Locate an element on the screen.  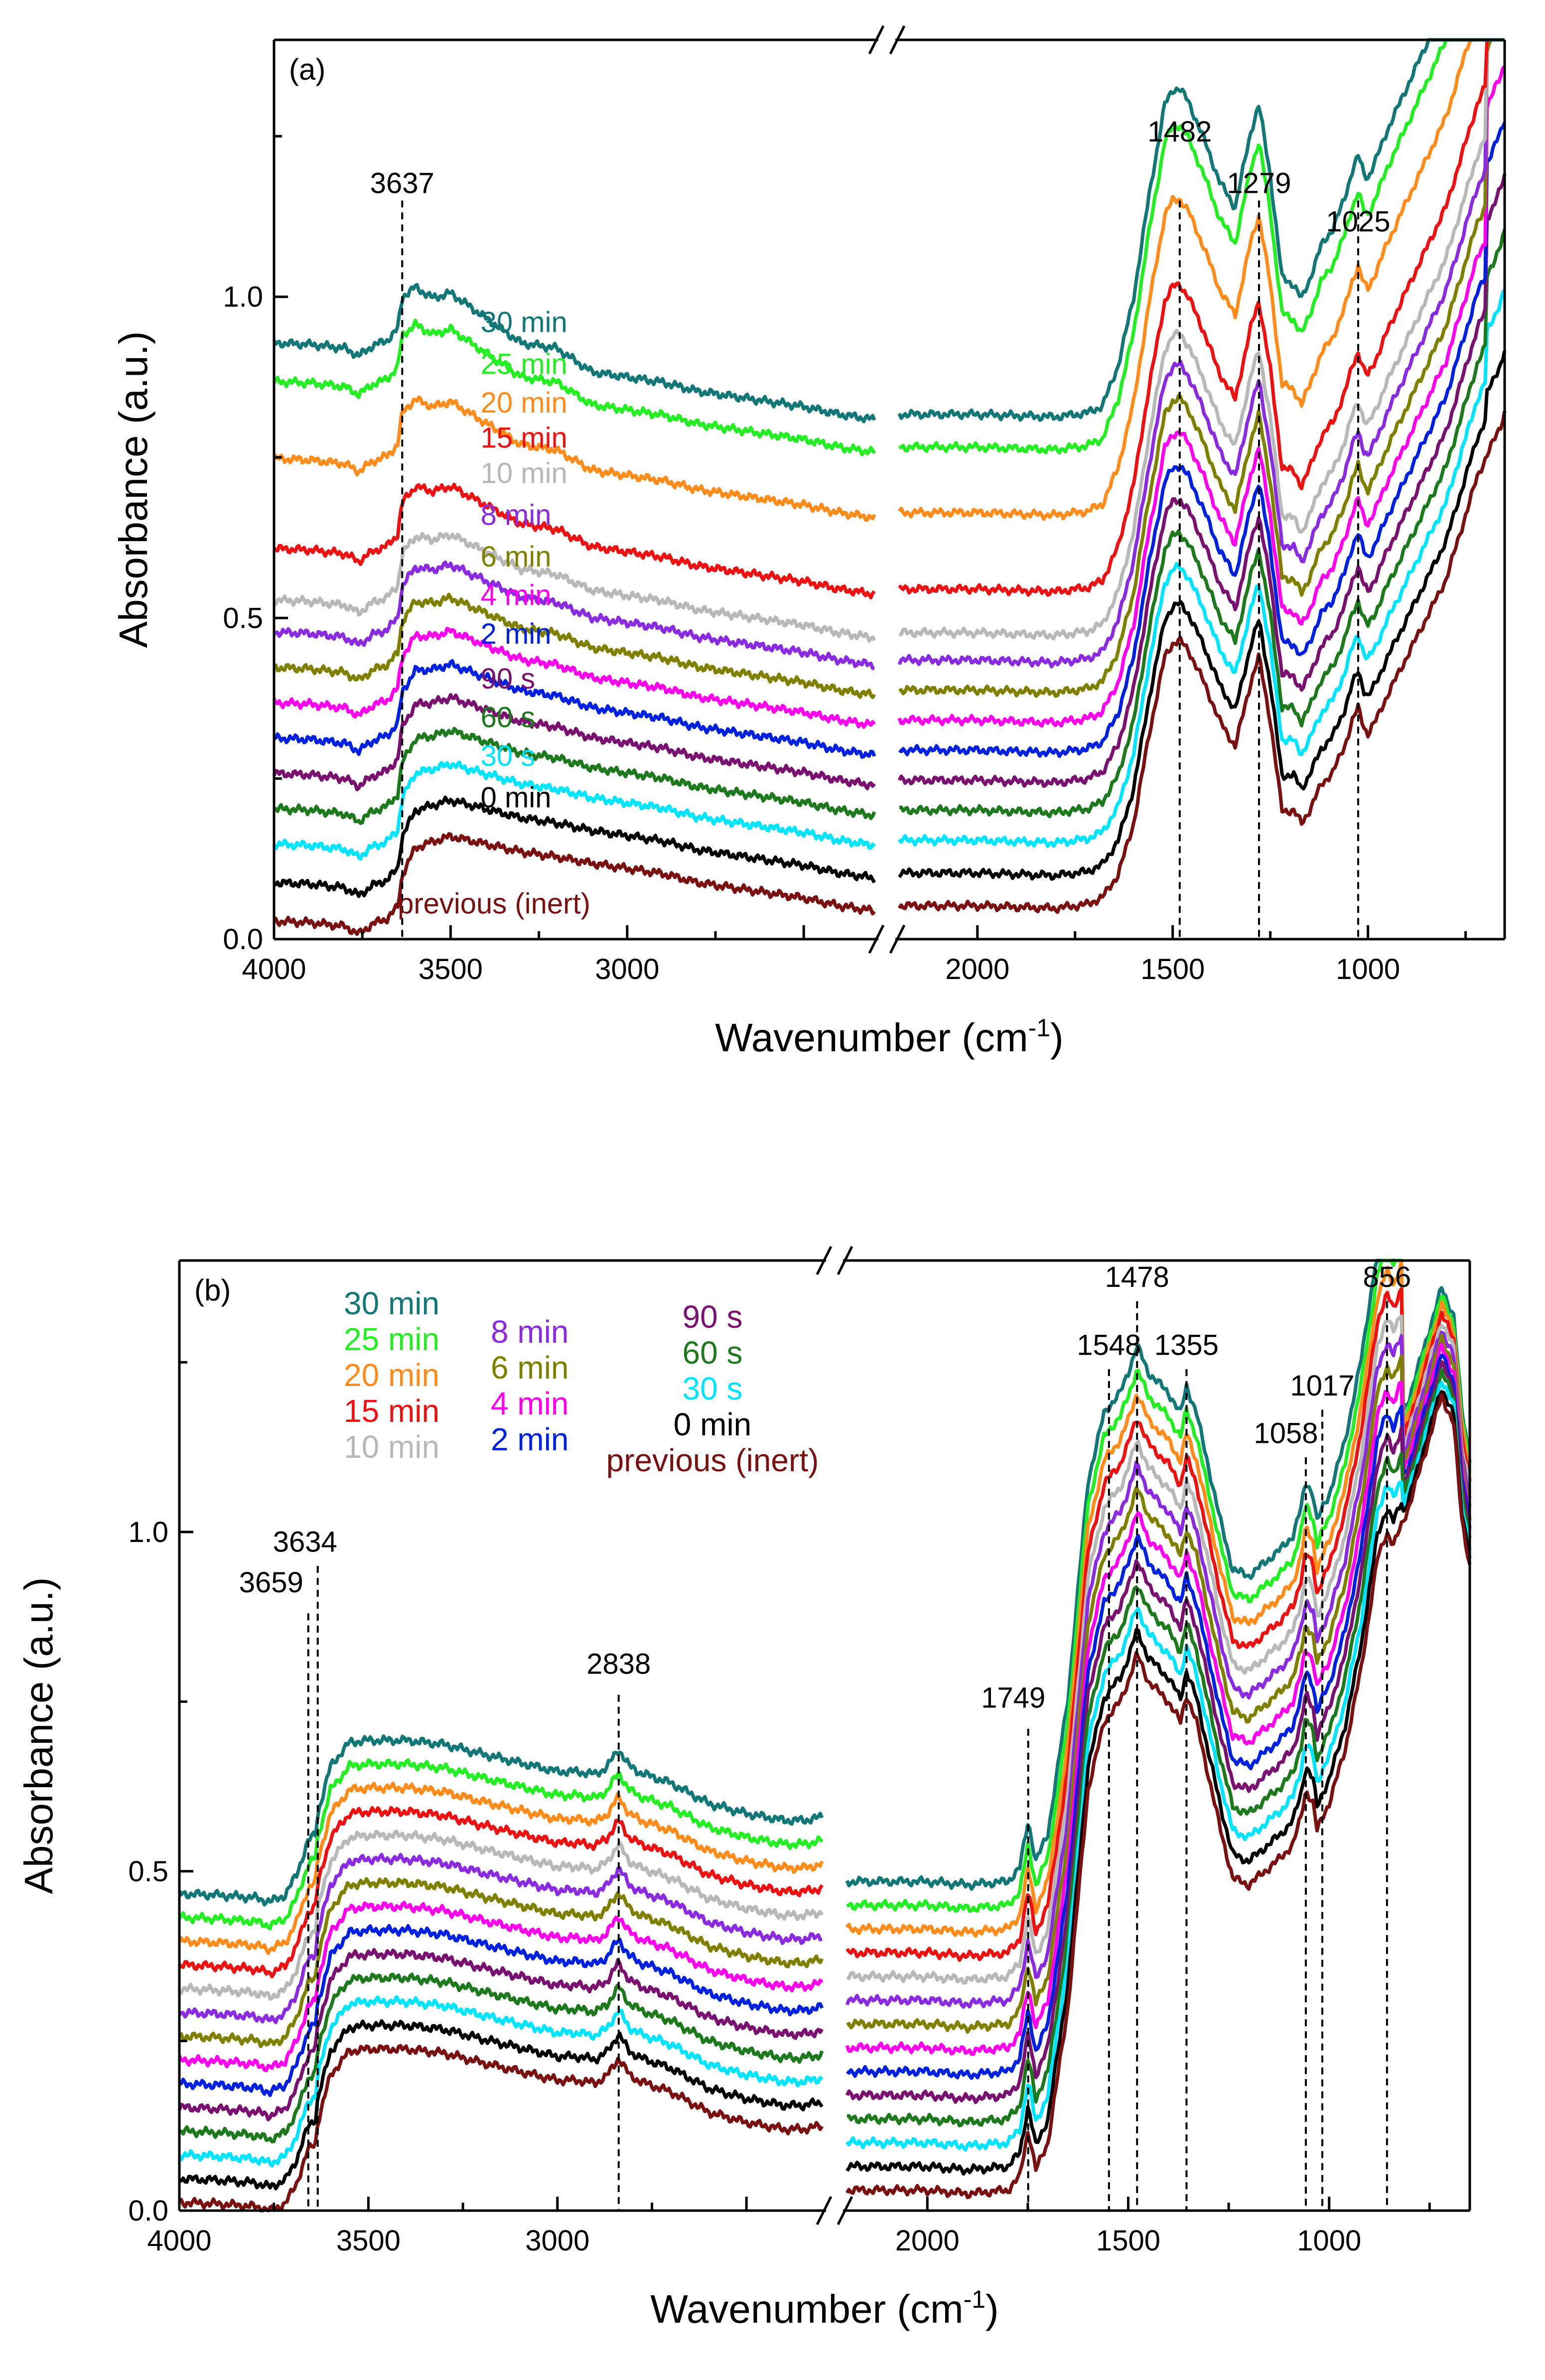
series-line-0-min-seg2 is located at coordinates (1202, 615).